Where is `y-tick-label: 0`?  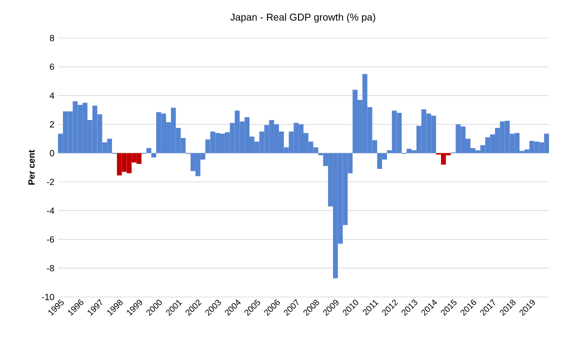 y-tick-label: 0 is located at coordinates (52, 153).